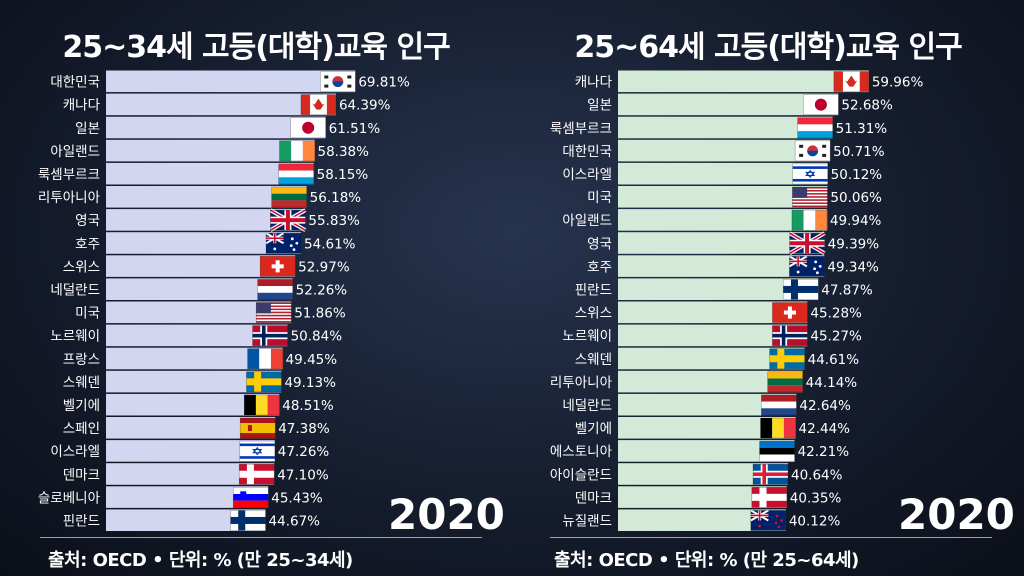 The height and width of the screenshot is (576, 1024). I want to click on value-label: 47.10%, so click(303, 475).